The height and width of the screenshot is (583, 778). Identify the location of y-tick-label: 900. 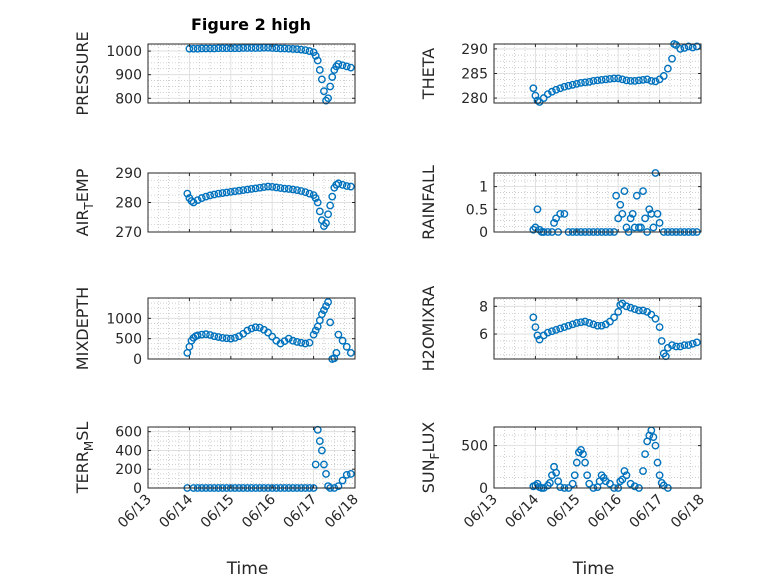
(128, 76).